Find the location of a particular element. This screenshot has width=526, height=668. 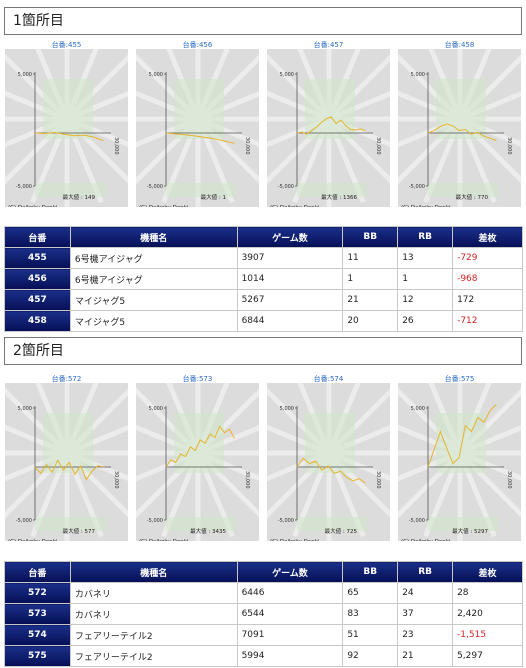

max-value-label: 最大値 : 3435 is located at coordinates (208, 531).